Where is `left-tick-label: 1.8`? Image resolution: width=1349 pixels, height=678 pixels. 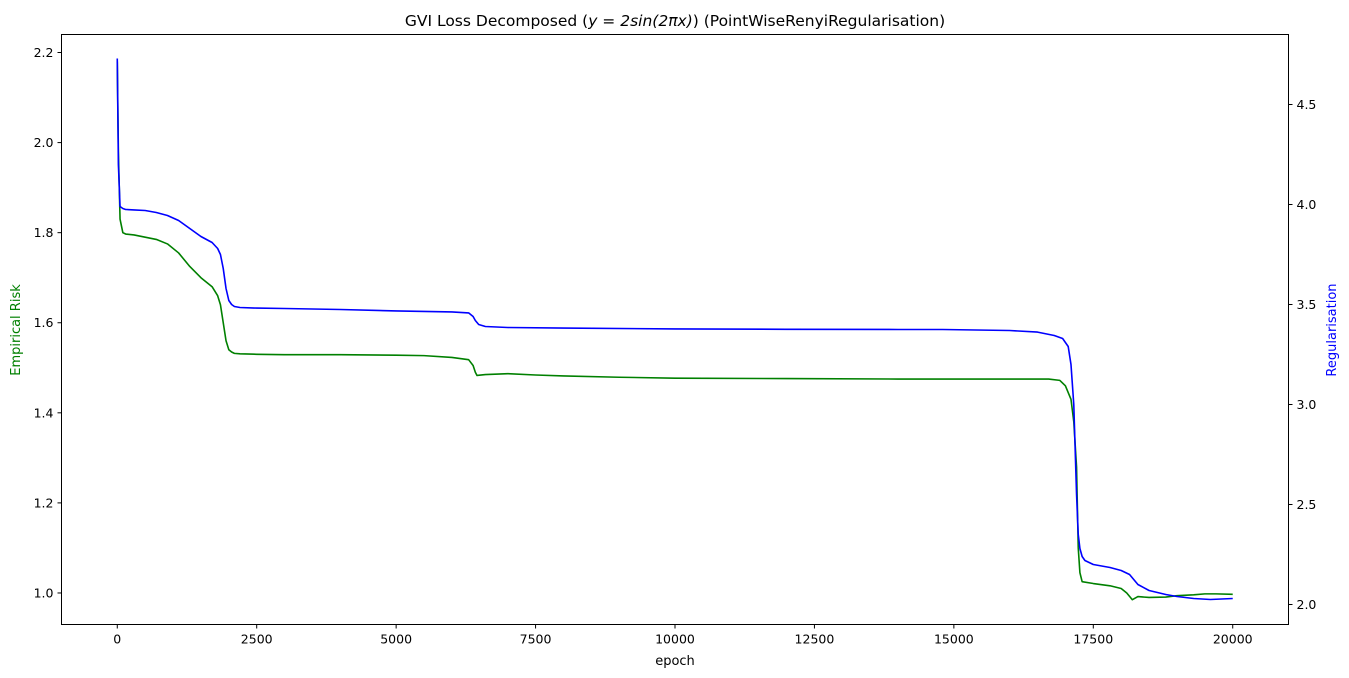
left-tick-label: 1.8 is located at coordinates (44, 232).